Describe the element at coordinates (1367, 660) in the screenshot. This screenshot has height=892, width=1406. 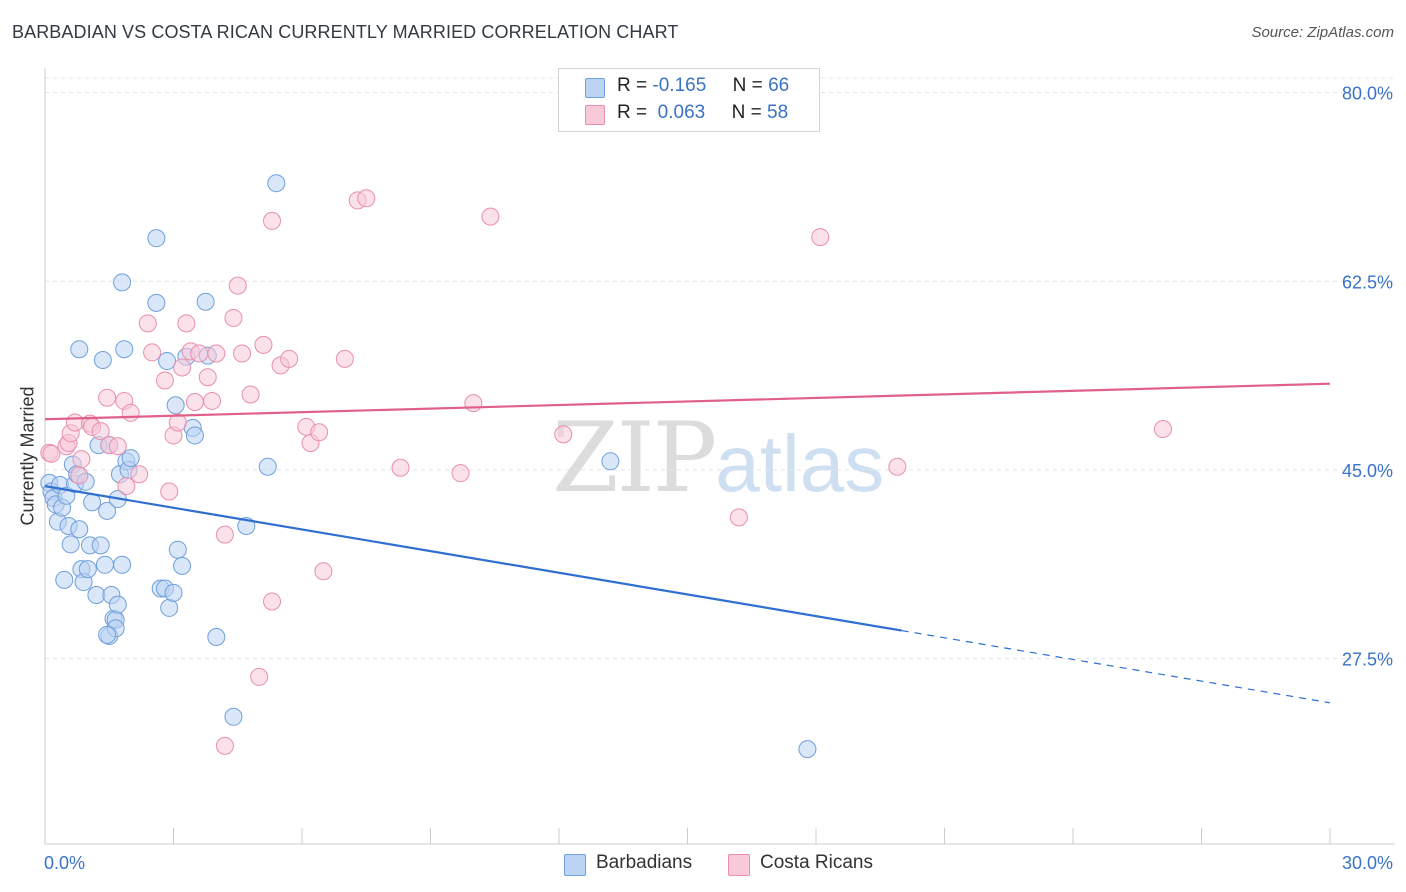
I see `y-tick-label: 27.5%` at that location.